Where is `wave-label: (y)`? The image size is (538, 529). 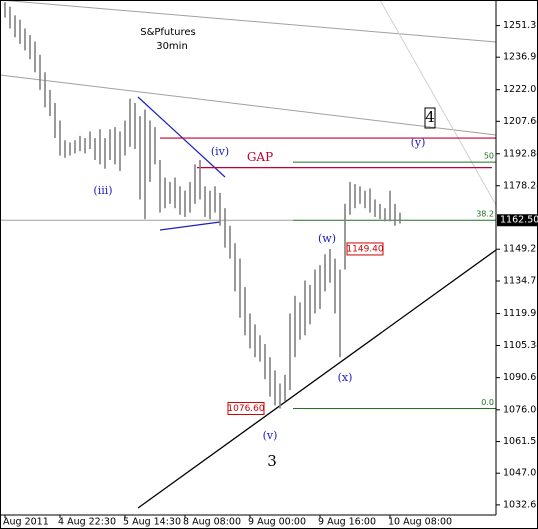 wave-label: (y) is located at coordinates (418, 142).